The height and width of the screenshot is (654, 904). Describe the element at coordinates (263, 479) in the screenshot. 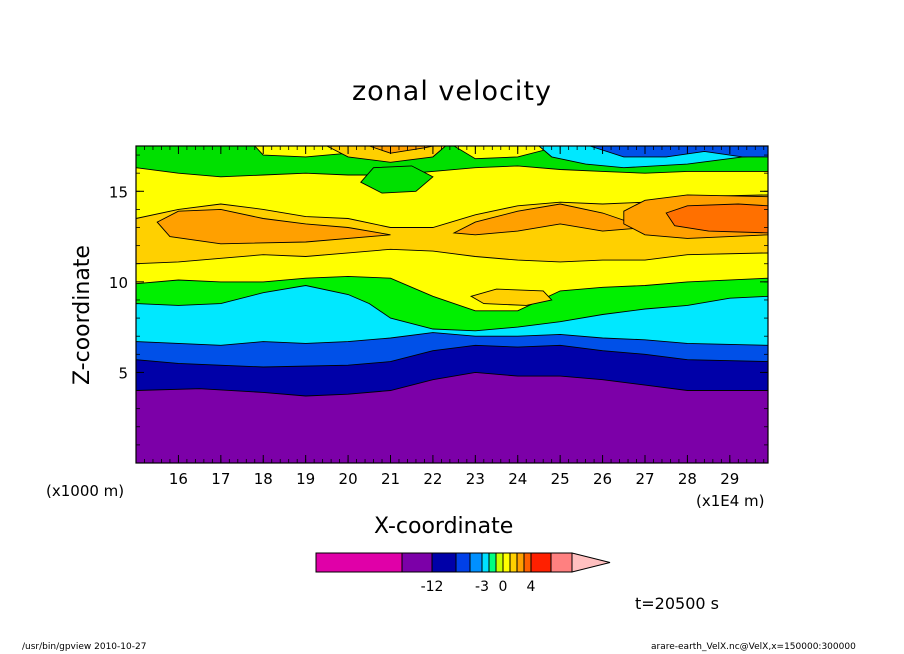

I see `x-tick-label: 18` at that location.